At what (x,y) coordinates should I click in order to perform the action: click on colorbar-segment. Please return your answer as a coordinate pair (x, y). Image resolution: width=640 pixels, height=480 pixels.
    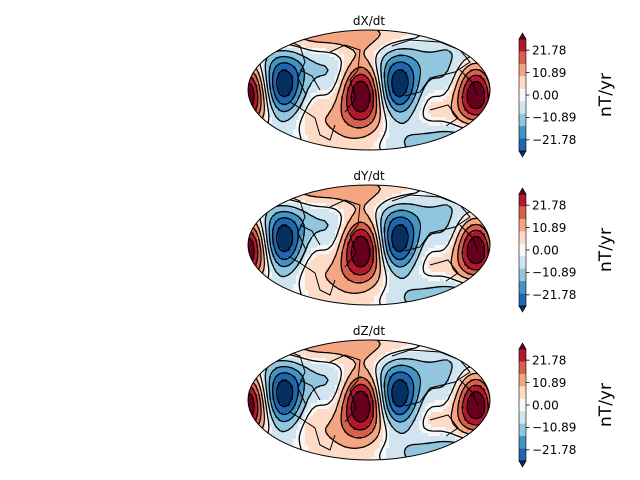
    Looking at the image, I should click on (522, 70).